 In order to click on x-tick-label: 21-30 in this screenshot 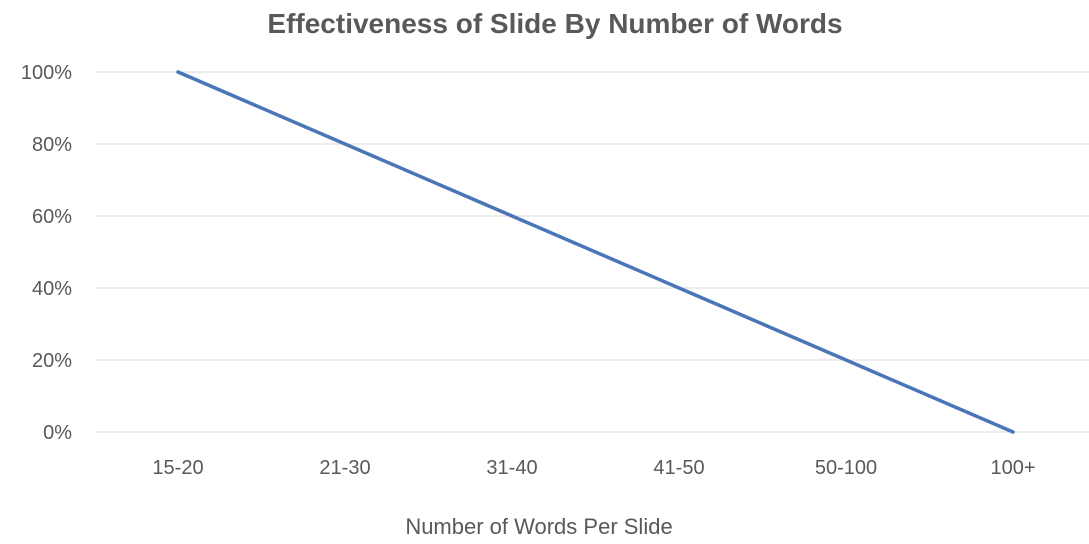, I will do `click(344, 468)`.